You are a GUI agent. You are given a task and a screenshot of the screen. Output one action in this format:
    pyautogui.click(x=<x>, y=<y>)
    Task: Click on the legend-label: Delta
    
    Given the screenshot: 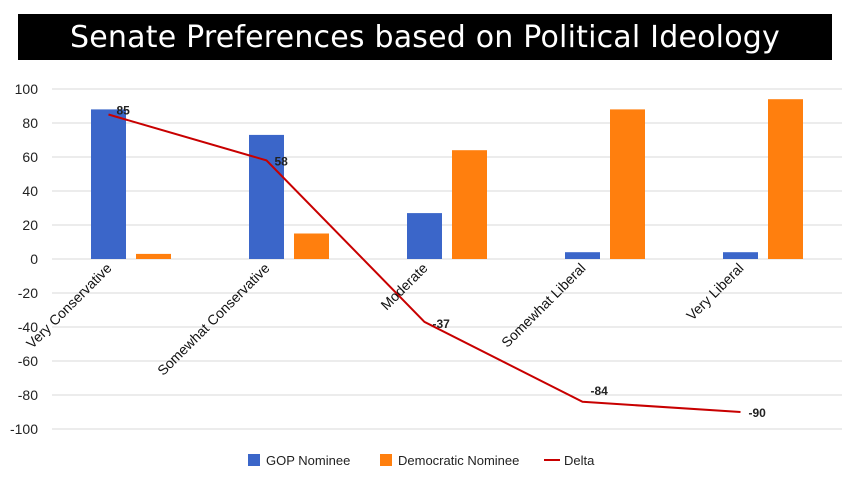 What is the action you would take?
    pyautogui.click(x=579, y=460)
    